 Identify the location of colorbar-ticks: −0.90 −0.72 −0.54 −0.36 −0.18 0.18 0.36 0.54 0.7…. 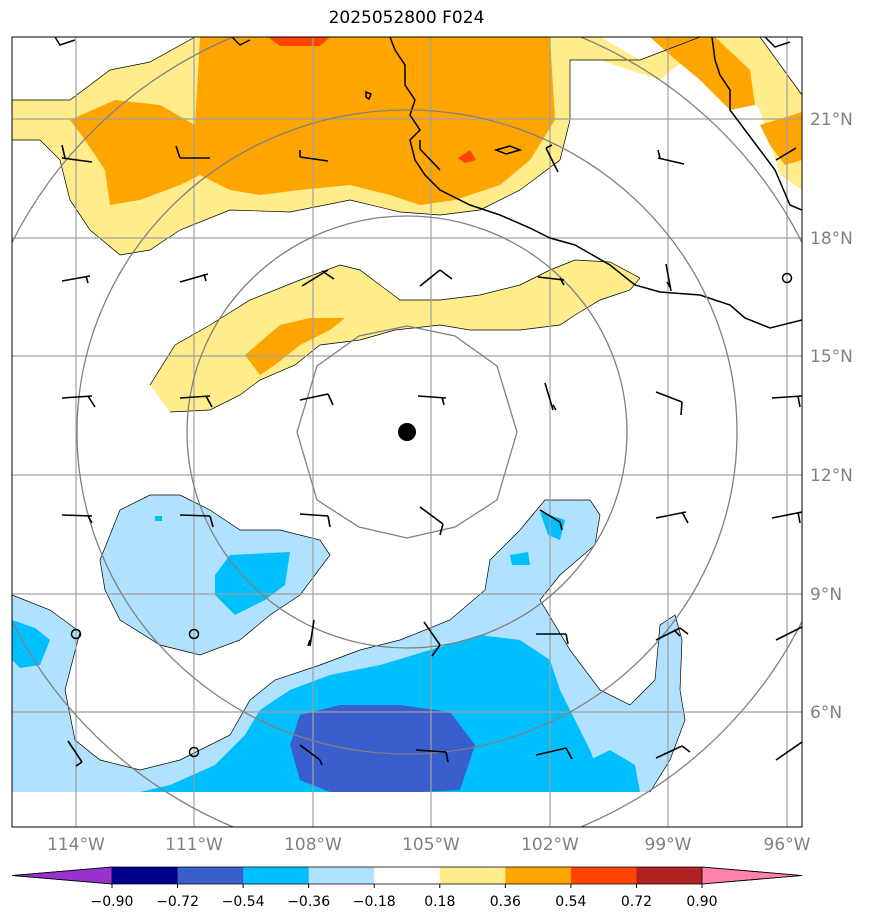
(404, 897).